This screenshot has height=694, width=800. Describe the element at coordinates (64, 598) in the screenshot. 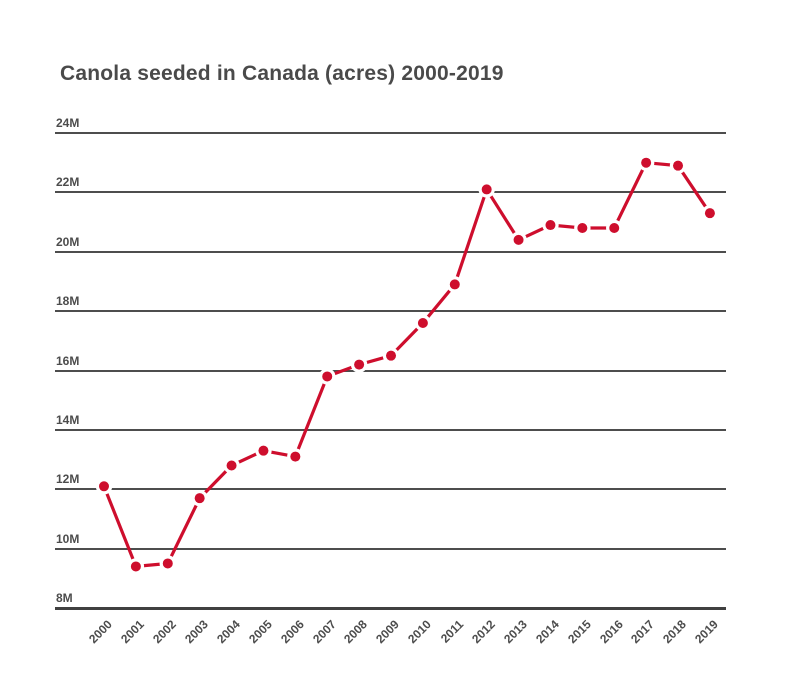

I see `y-tick-label: 8M` at that location.